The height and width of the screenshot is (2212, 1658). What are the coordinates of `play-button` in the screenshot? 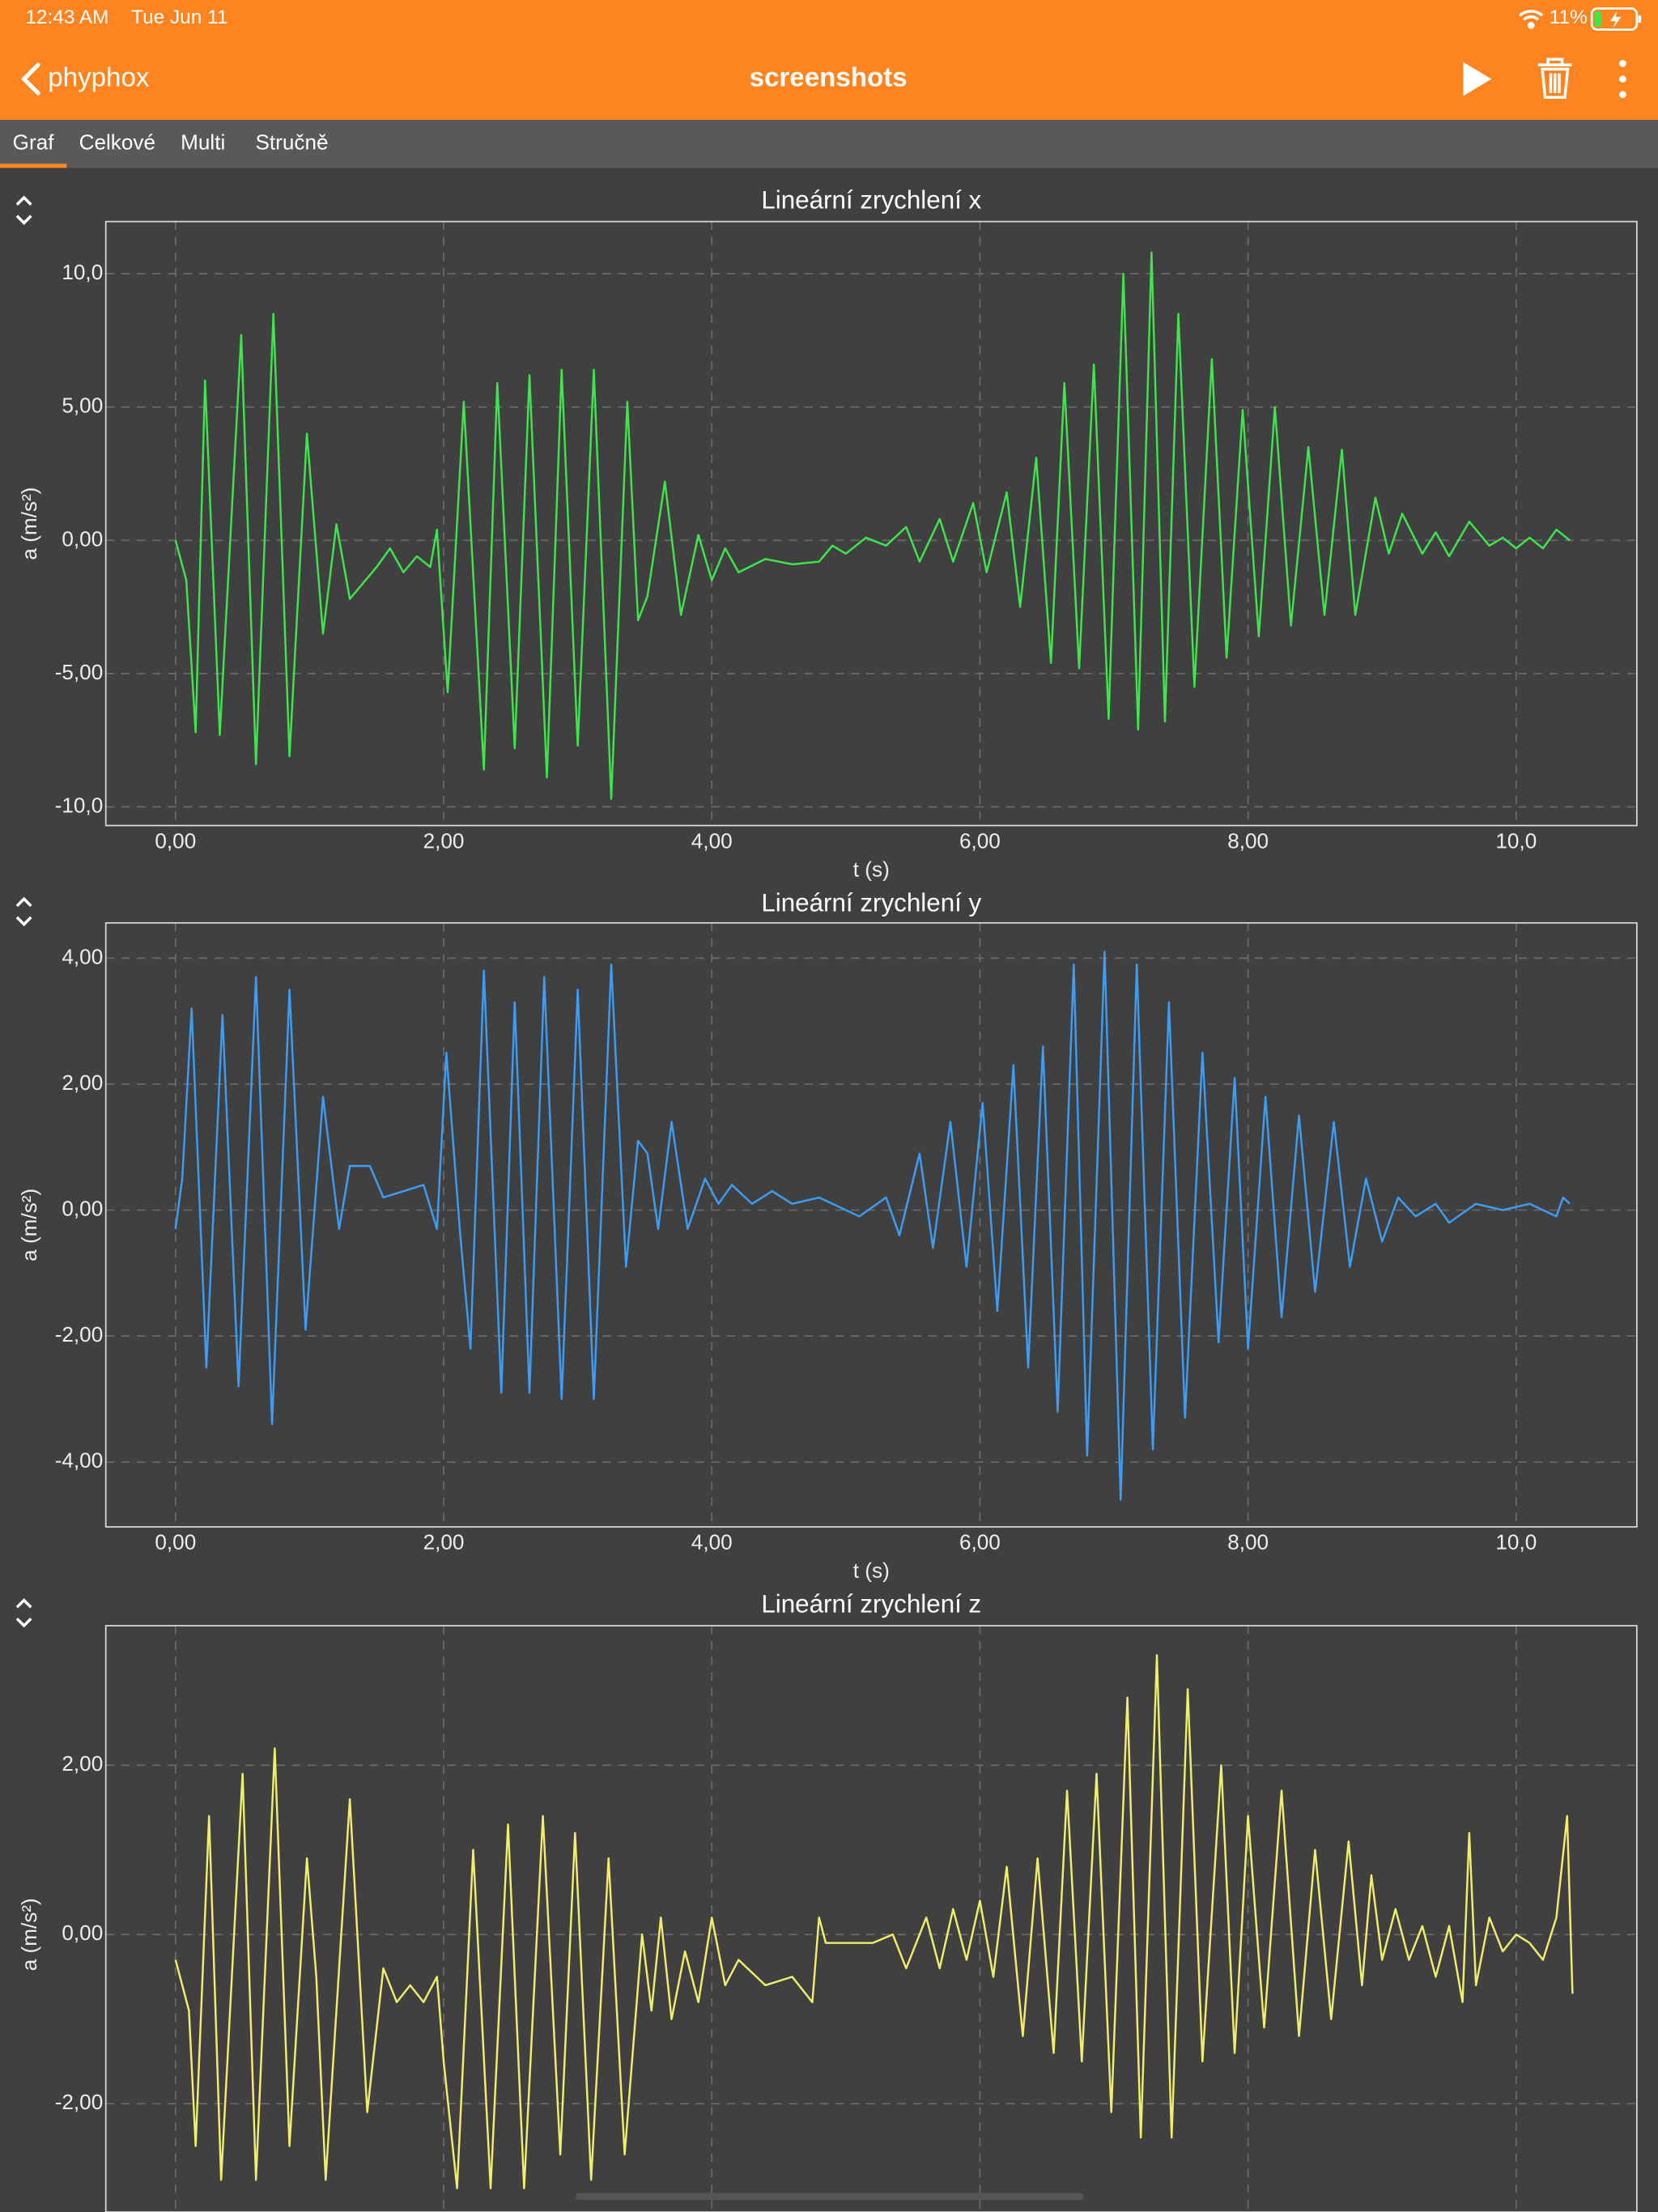 It's located at (1477, 79).